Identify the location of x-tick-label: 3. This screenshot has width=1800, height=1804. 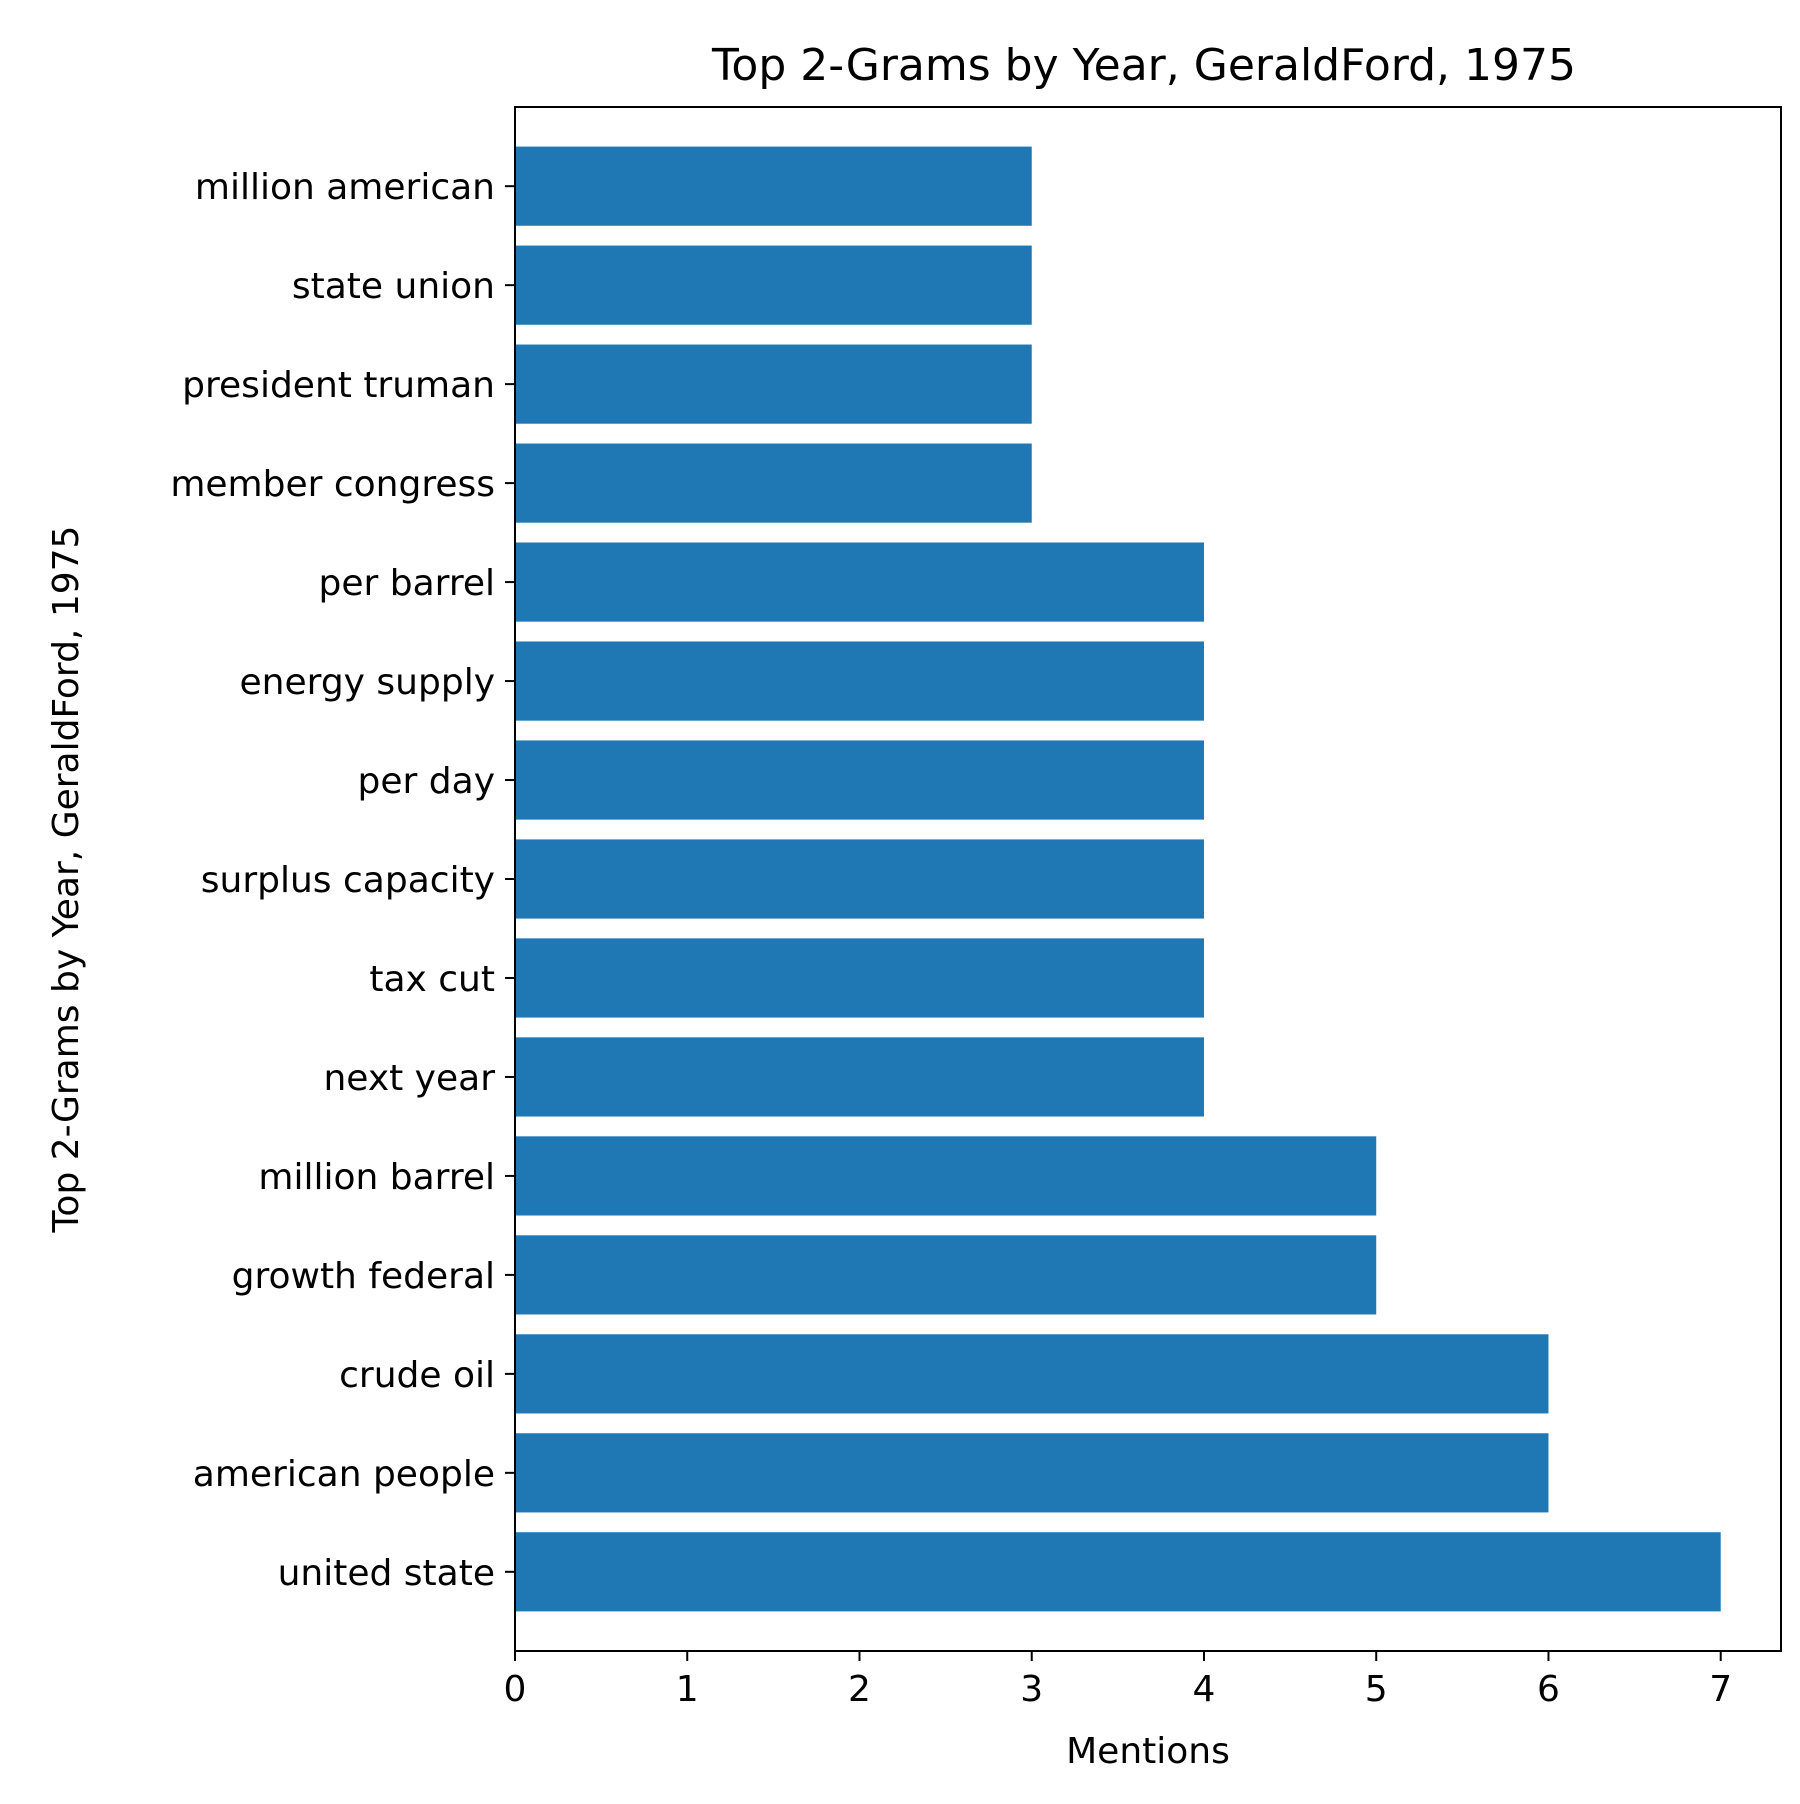
(1031, 1689).